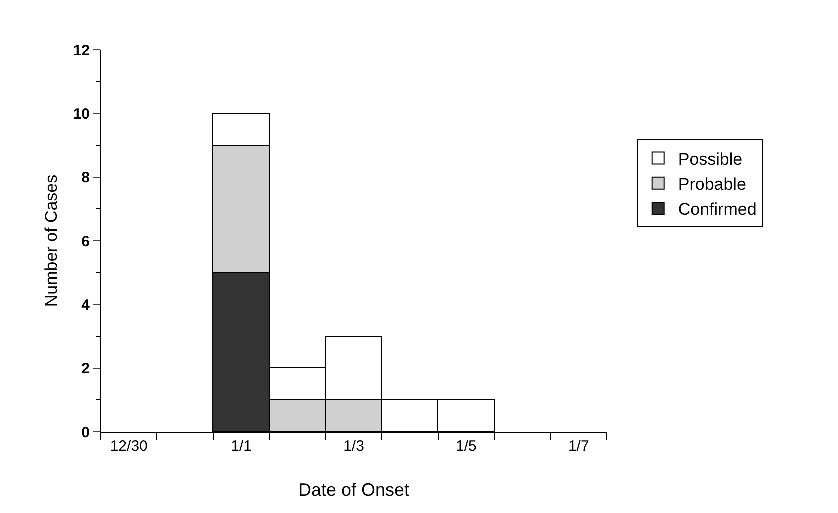  Describe the element at coordinates (86, 178) in the screenshot. I see `y-tick-label: 8` at that location.